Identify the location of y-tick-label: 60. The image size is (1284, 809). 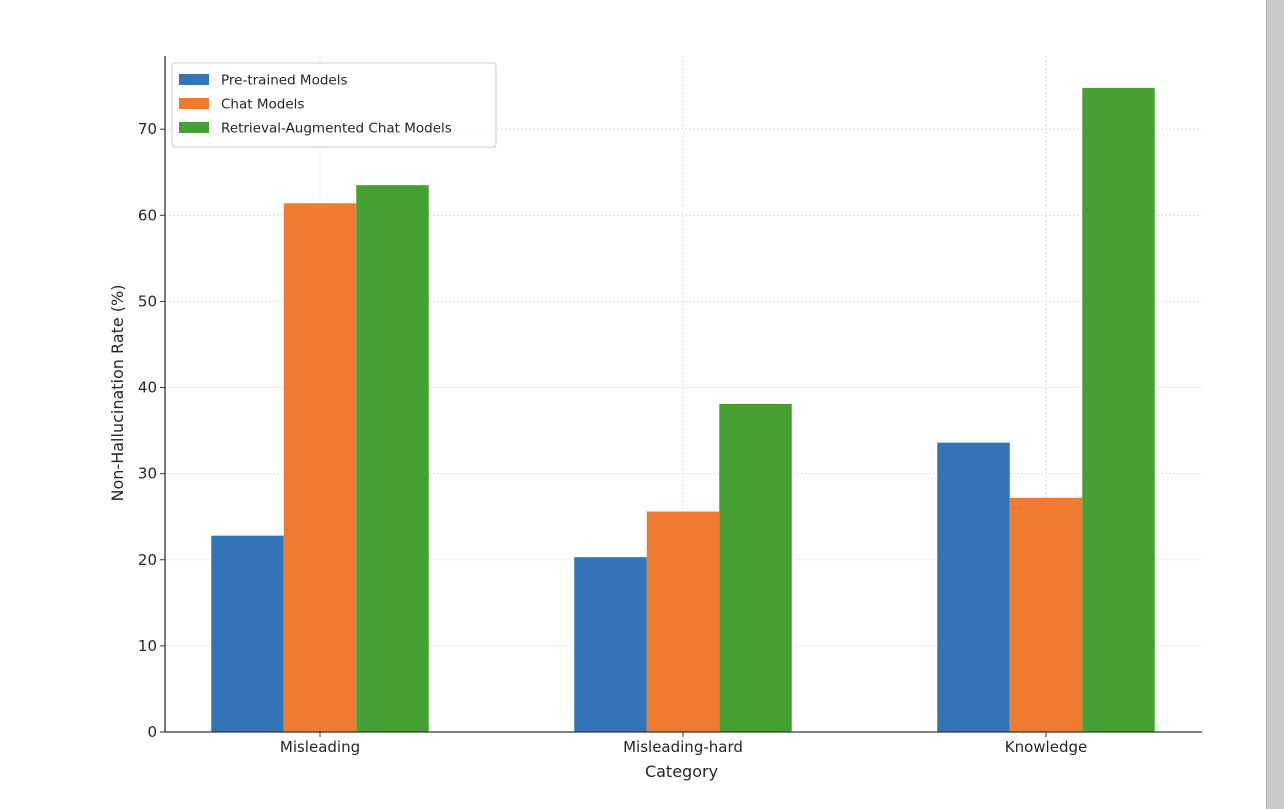
(147, 215).